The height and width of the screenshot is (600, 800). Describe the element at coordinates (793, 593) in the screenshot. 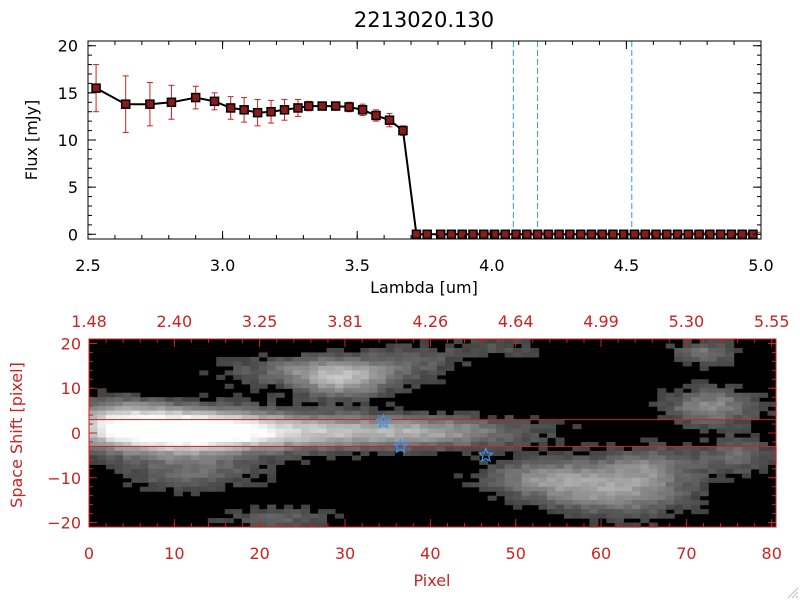

I see `resize-grip` at that location.